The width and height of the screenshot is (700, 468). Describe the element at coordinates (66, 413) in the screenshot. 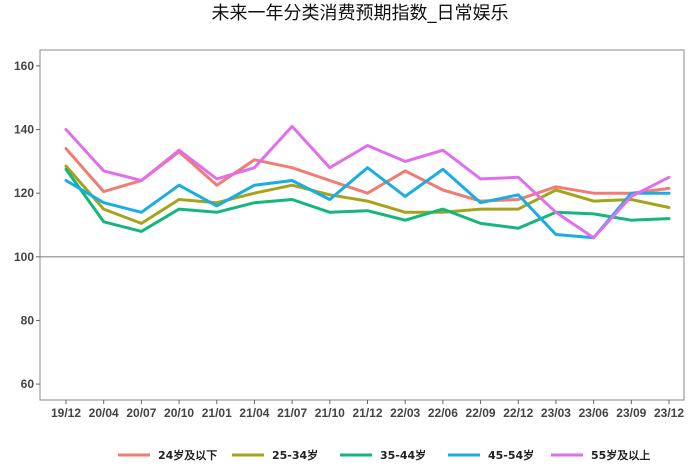

I see `x-tick-label: 19/12` at that location.